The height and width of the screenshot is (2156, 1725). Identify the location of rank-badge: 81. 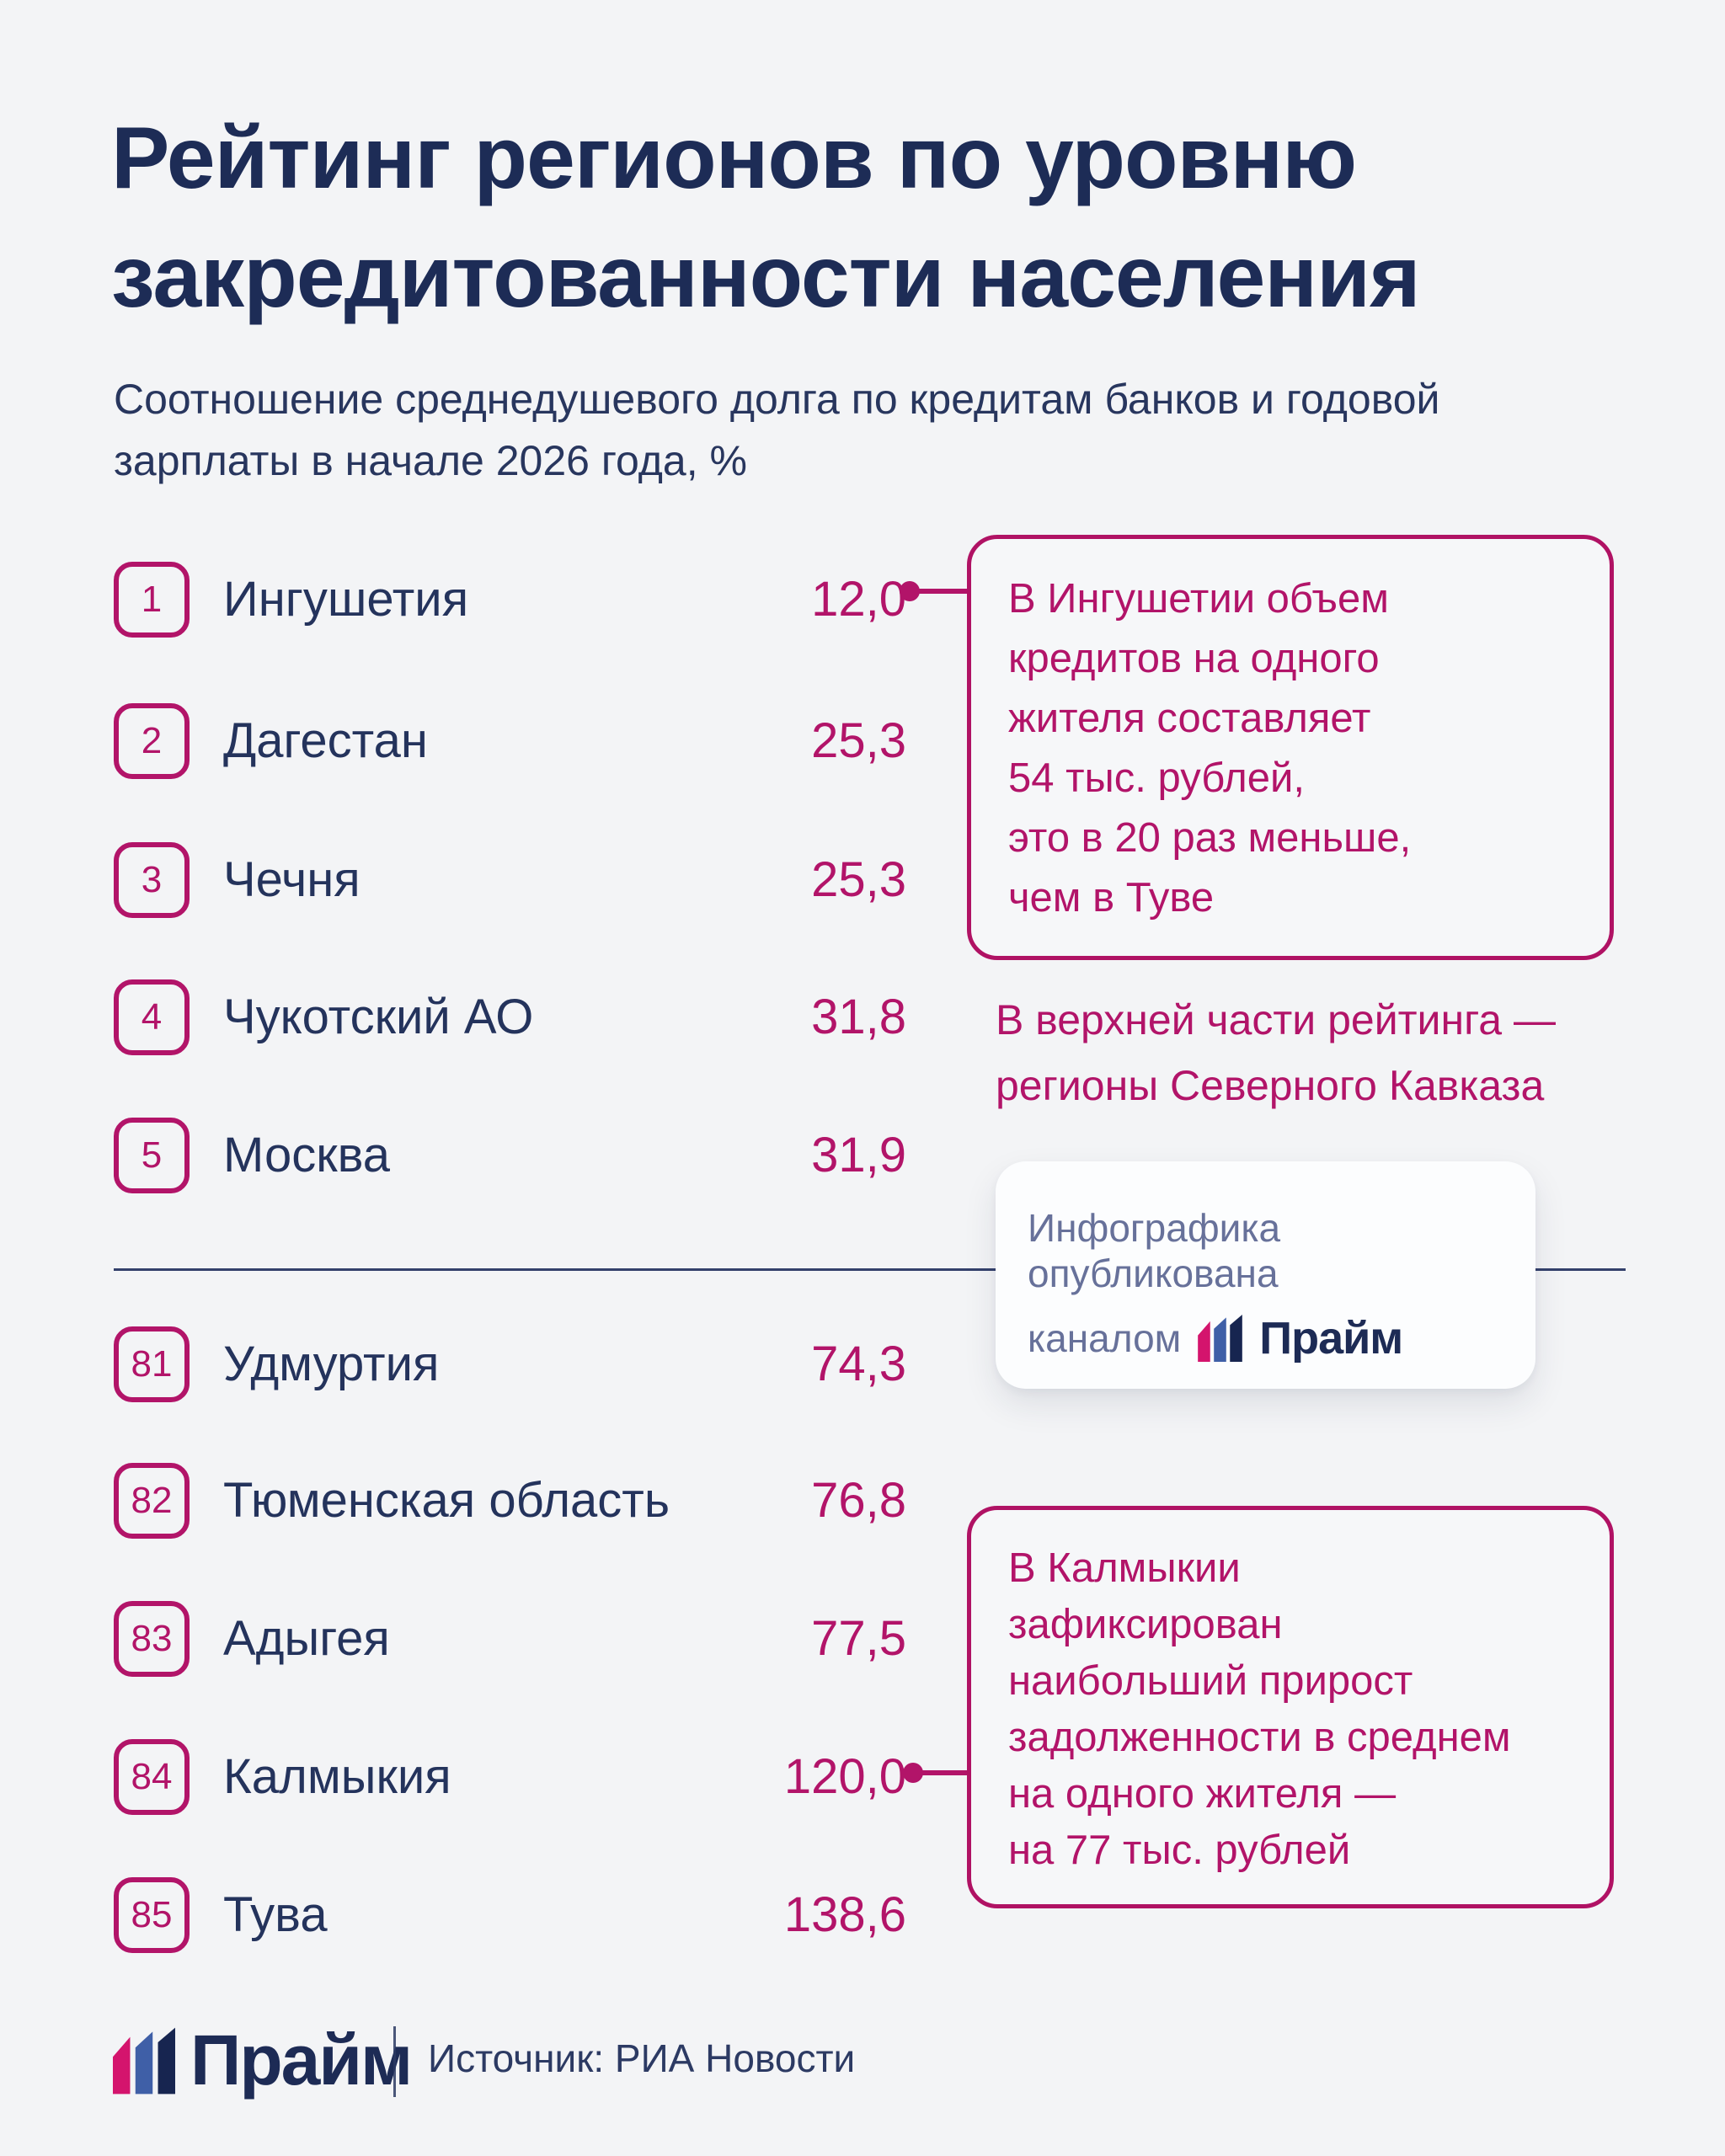
(152, 1364).